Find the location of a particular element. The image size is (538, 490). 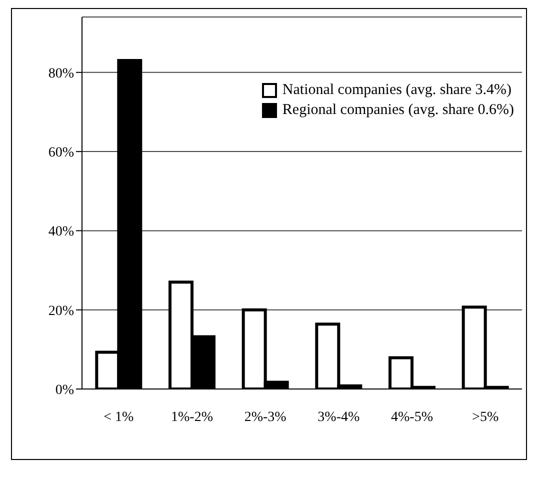

legend-label: National companies (avg. share 3.4%) is located at coordinates (397, 90).